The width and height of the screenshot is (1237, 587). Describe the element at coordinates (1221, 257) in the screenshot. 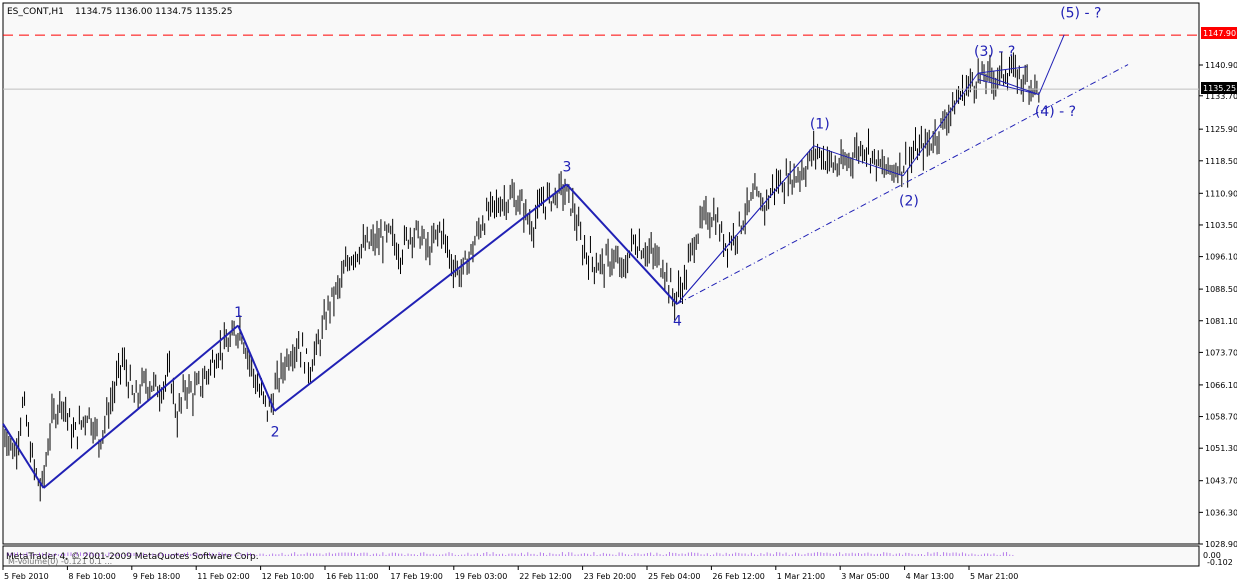

I see `price-tick-label: 1096.10` at that location.